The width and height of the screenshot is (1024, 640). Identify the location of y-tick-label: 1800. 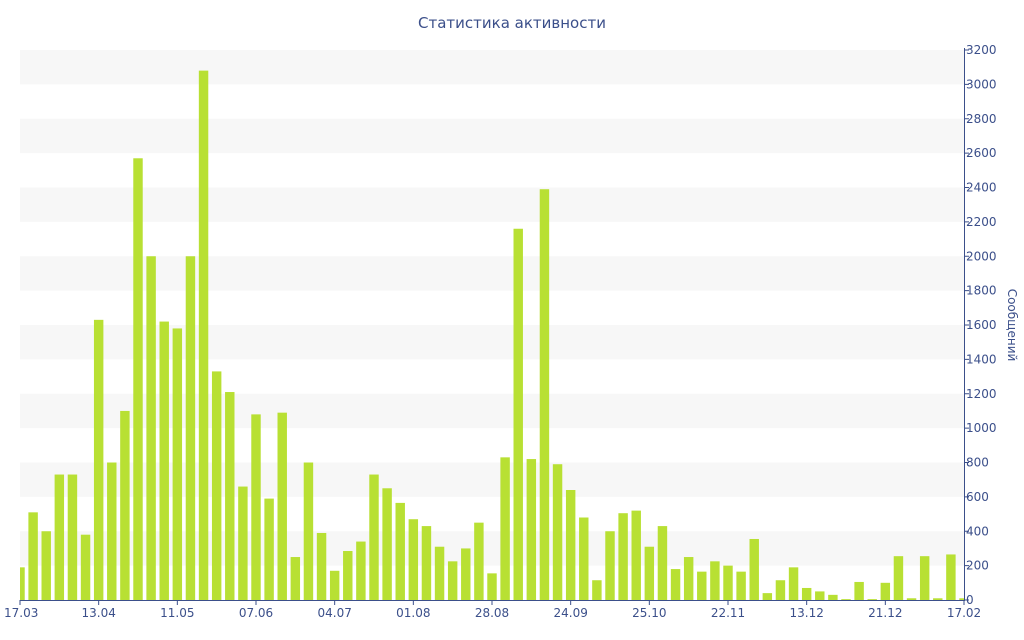
(981, 291).